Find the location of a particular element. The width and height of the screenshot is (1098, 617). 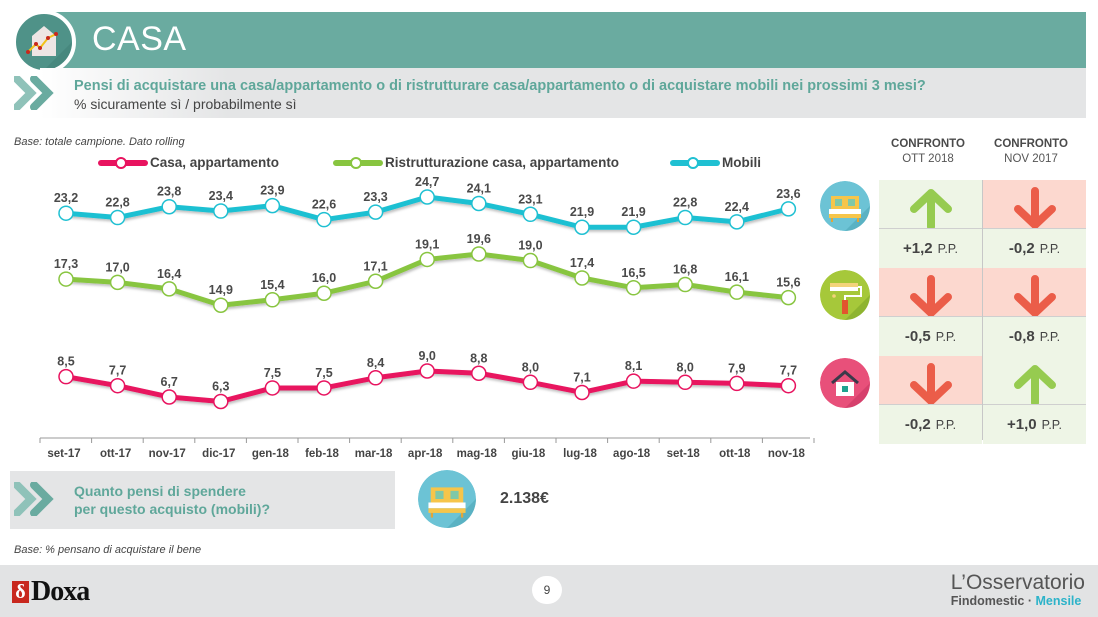

x-tick-label: mar-18 is located at coordinates (374, 454).